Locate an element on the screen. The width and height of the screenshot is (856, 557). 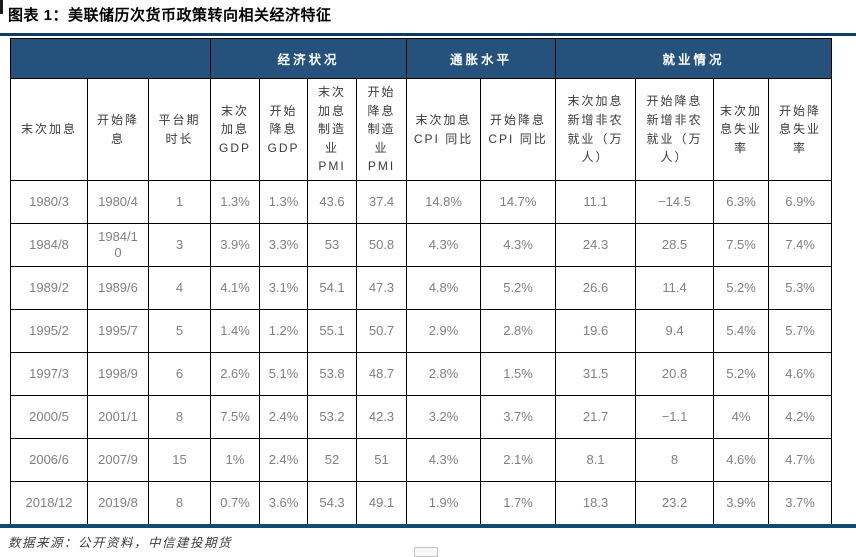
table-cell: 2018/12 is located at coordinates (49, 503).